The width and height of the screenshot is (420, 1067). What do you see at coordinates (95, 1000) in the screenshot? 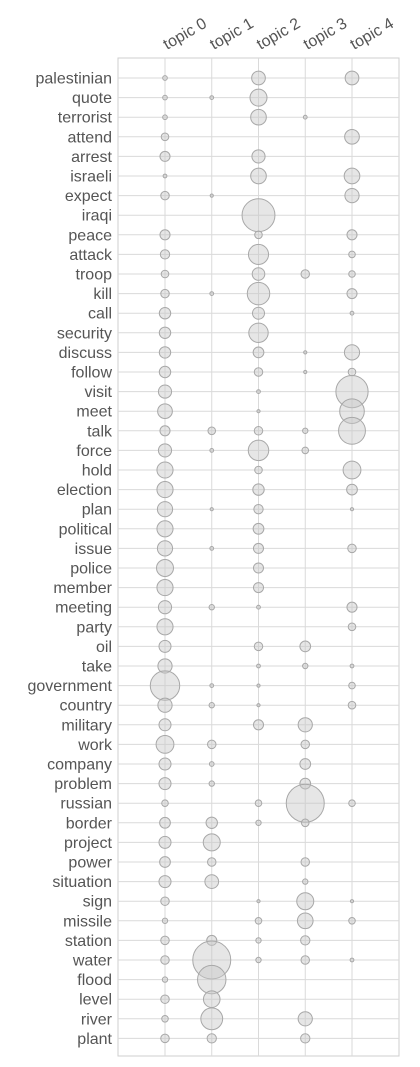
I see `y-tick-label: level` at bounding box center [95, 1000].